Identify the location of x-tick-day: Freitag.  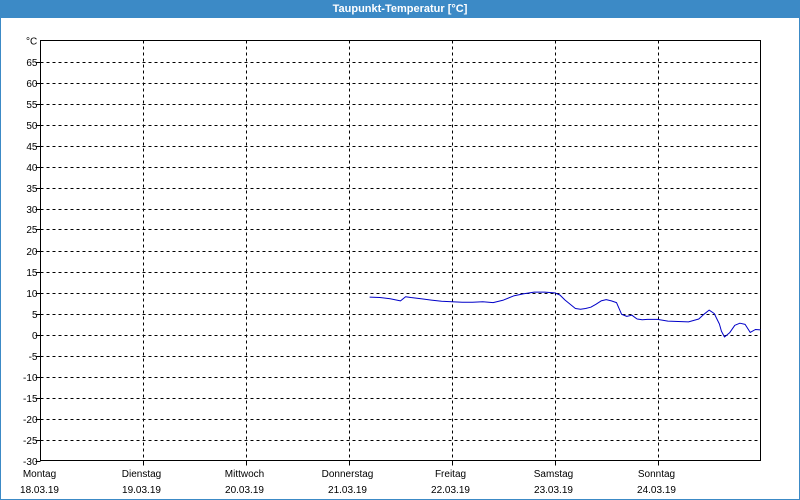
(450, 474).